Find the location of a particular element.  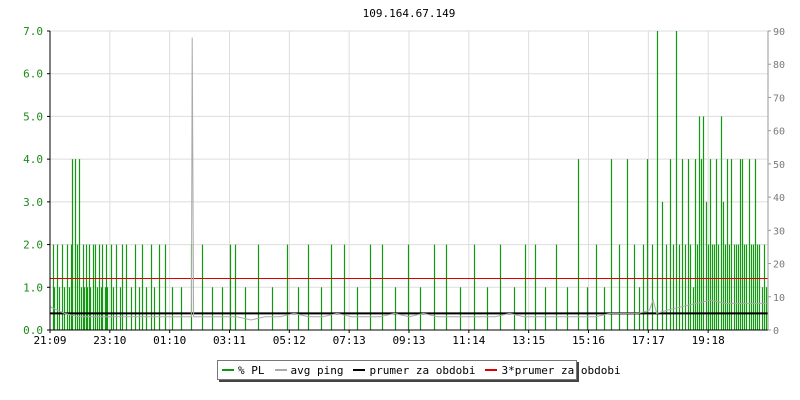

y-right-tick-label: 40 is located at coordinates (779, 198).